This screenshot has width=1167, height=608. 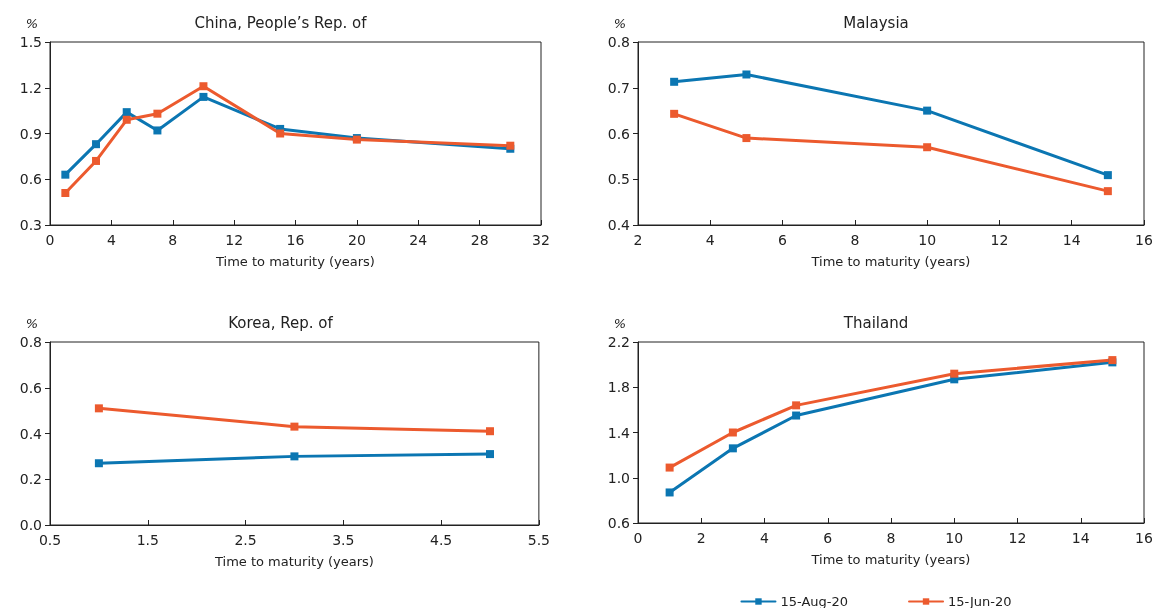 I want to click on x-tick-label: 32, so click(x=541, y=240).